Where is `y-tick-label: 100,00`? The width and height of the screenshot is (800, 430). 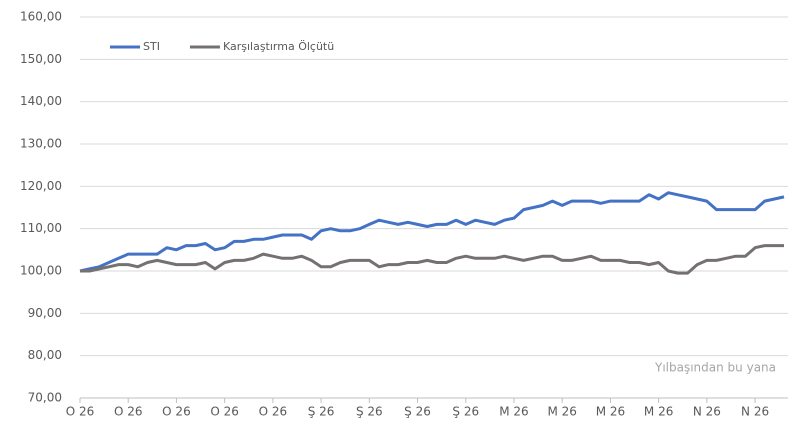
y-tick-label: 100,00 is located at coordinates (41, 271).